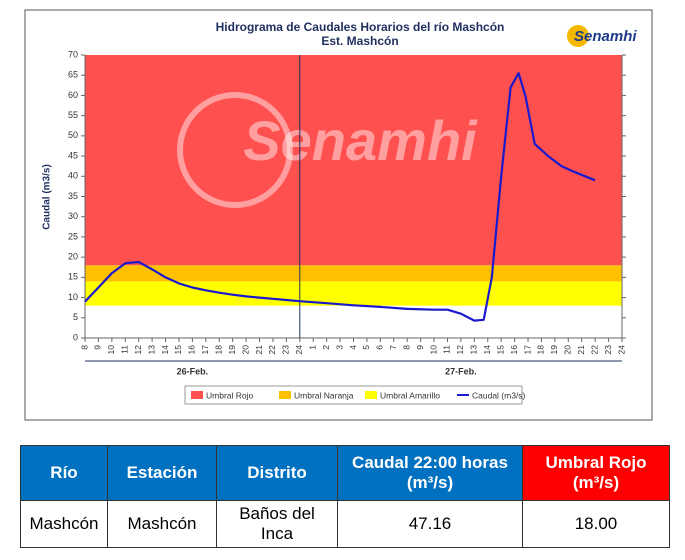 Image resolution: width=685 pixels, height=560 pixels. What do you see at coordinates (230, 395) in the screenshot?
I see `legend-label: Umbral Rojo` at bounding box center [230, 395].